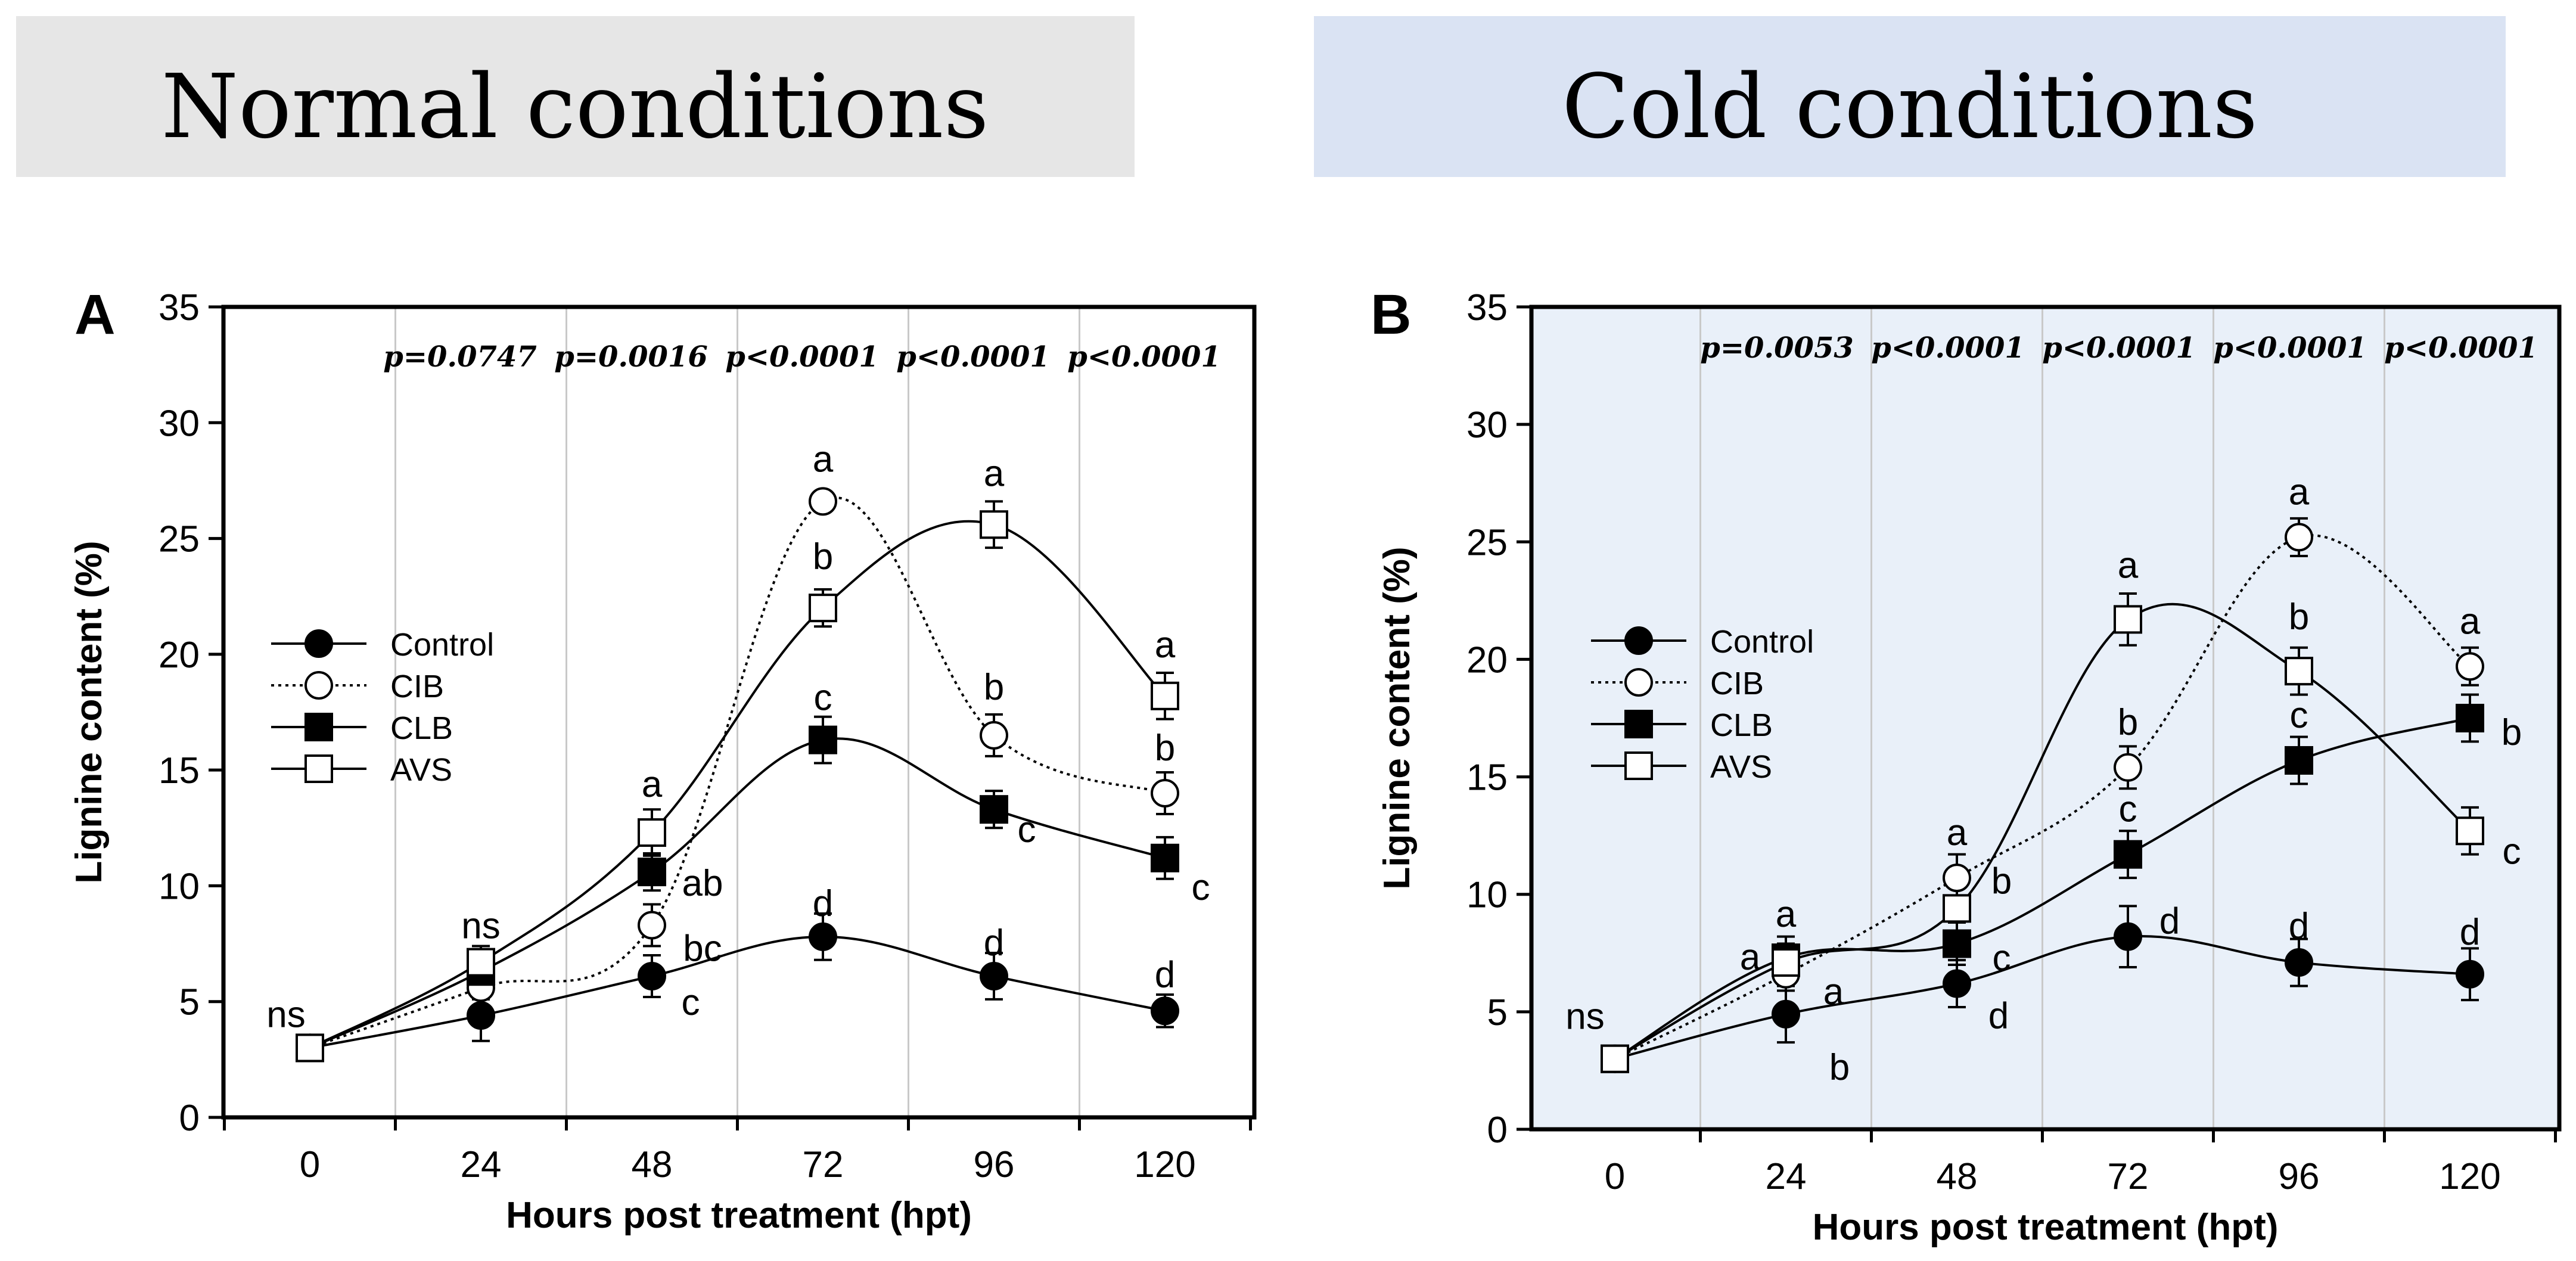 The height and width of the screenshot is (1261, 2576). What do you see at coordinates (1487, 425) in the screenshot?
I see `y-tick-label: 30` at bounding box center [1487, 425].